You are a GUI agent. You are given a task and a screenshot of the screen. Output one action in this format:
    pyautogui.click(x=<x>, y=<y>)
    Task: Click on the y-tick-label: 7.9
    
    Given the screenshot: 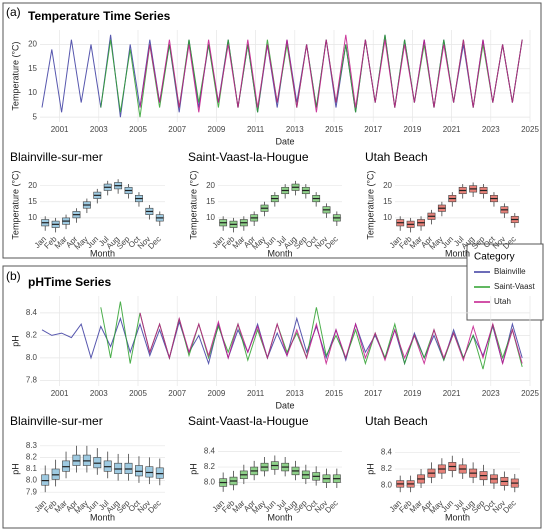 What is the action you would take?
    pyautogui.click(x=32, y=491)
    